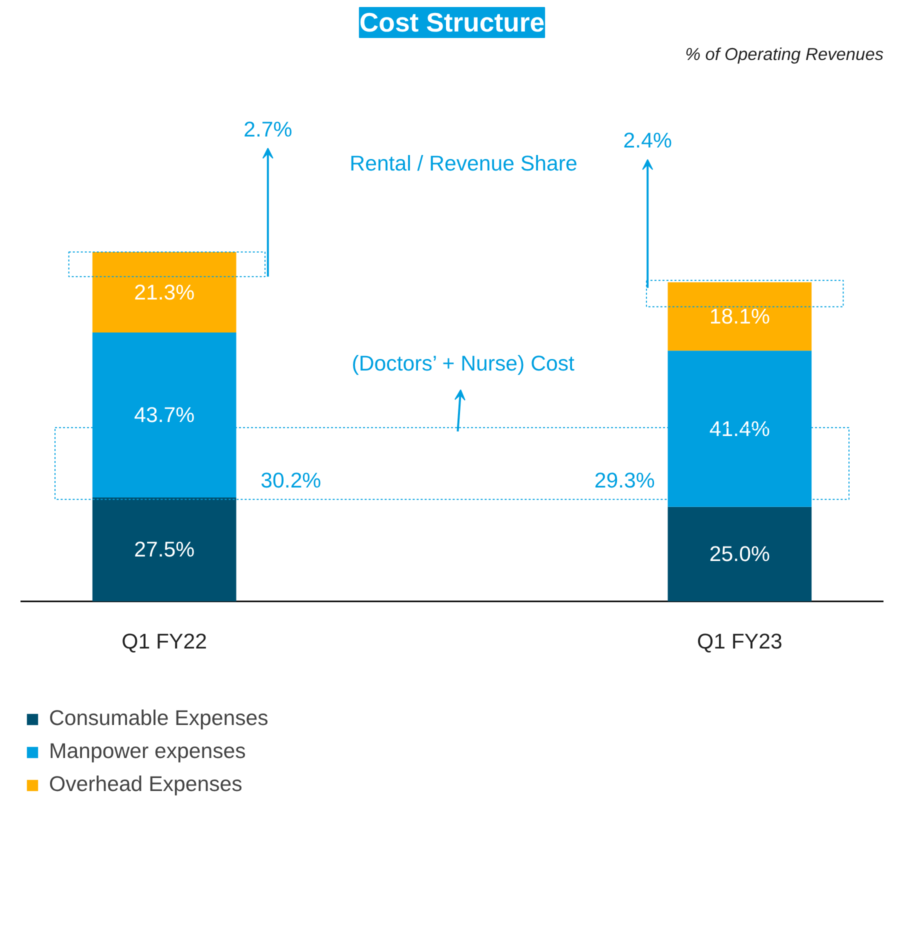 This screenshot has height=950, width=903. What do you see at coordinates (291, 480) in the screenshot?
I see `annotation: 30.2%` at bounding box center [291, 480].